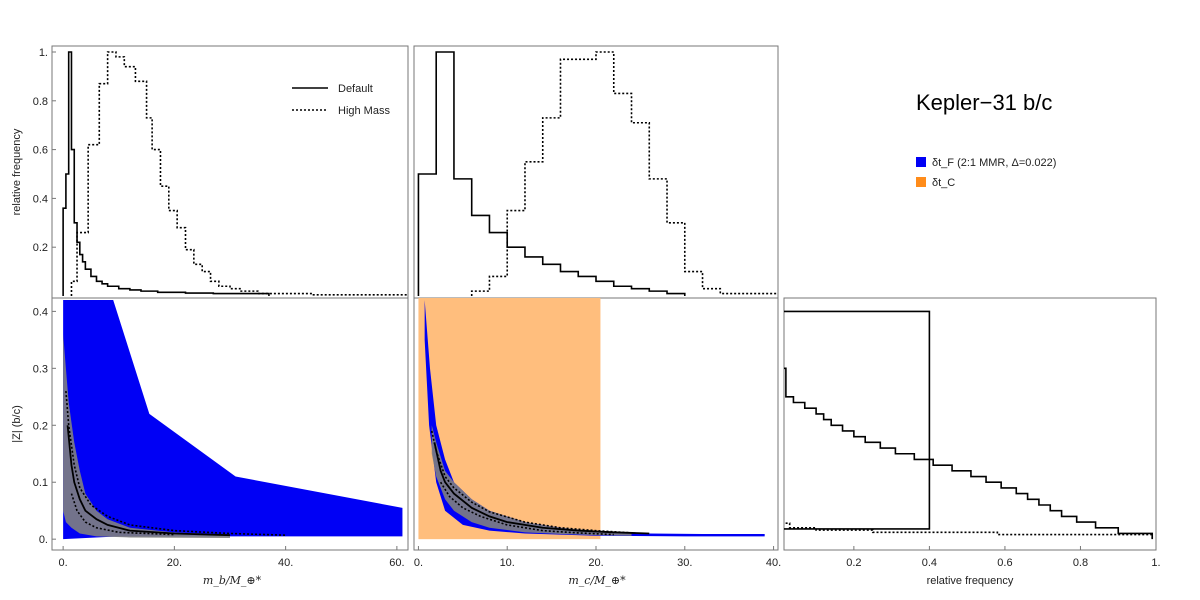 The image size is (1200, 600). What do you see at coordinates (40, 483) in the screenshot?
I see `scatter-mb-ytick-label: 0.1` at bounding box center [40, 483].